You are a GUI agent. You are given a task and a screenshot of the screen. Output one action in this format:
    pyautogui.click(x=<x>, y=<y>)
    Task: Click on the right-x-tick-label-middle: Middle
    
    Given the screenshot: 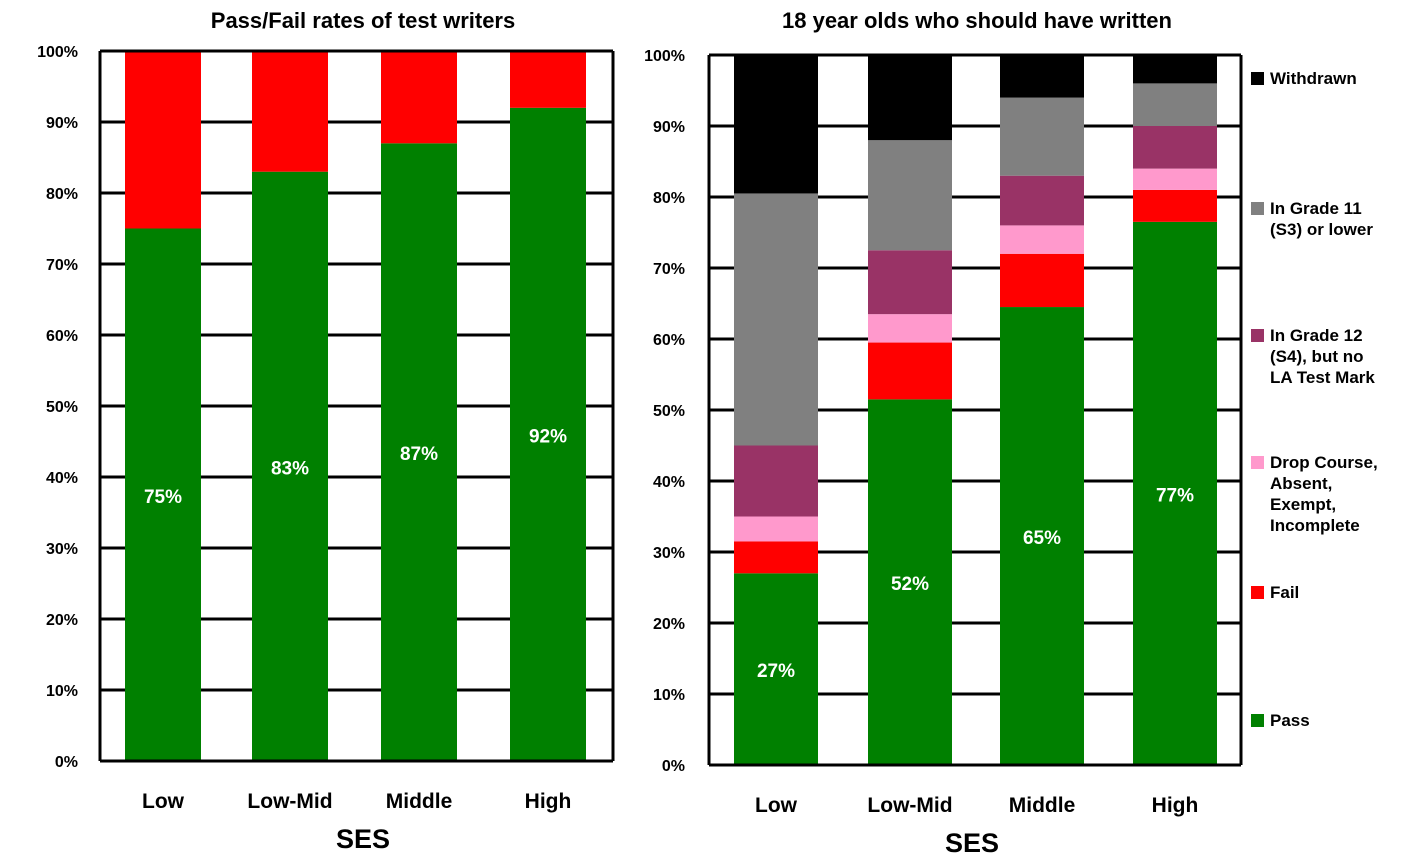 What is the action you would take?
    pyautogui.click(x=1042, y=805)
    